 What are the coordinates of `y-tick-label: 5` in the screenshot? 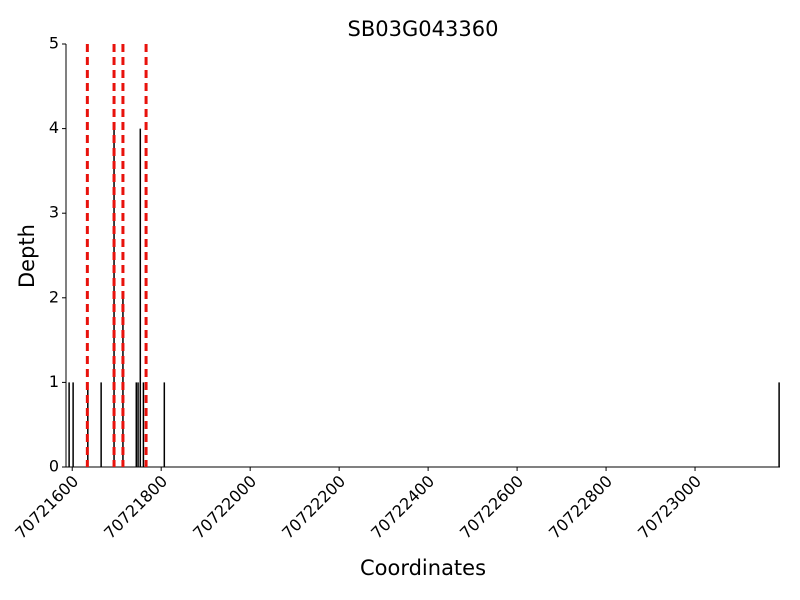 It's located at (54, 43).